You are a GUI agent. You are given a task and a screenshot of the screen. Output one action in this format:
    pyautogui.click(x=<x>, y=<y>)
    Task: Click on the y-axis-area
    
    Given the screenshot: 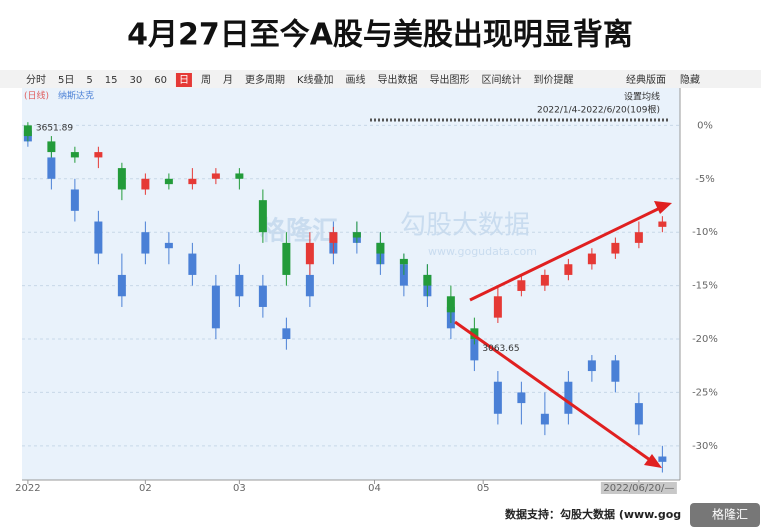 What is the action you would take?
    pyautogui.click(x=710, y=284)
    